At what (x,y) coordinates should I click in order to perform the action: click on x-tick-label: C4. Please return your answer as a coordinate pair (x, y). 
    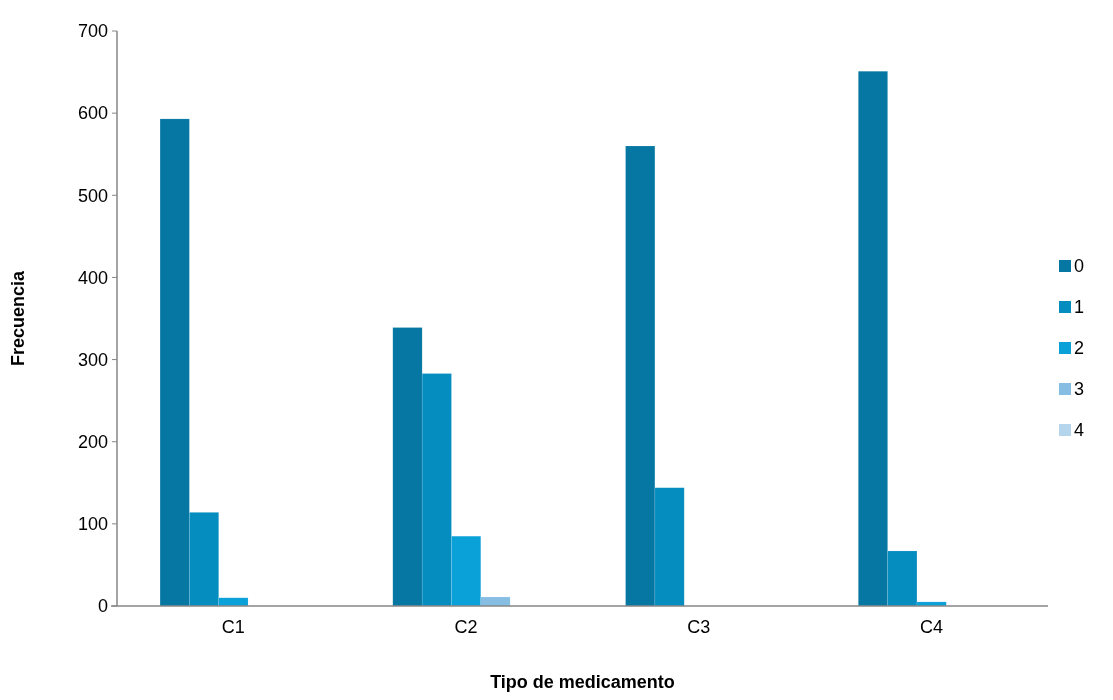
    Looking at the image, I should click on (932, 627).